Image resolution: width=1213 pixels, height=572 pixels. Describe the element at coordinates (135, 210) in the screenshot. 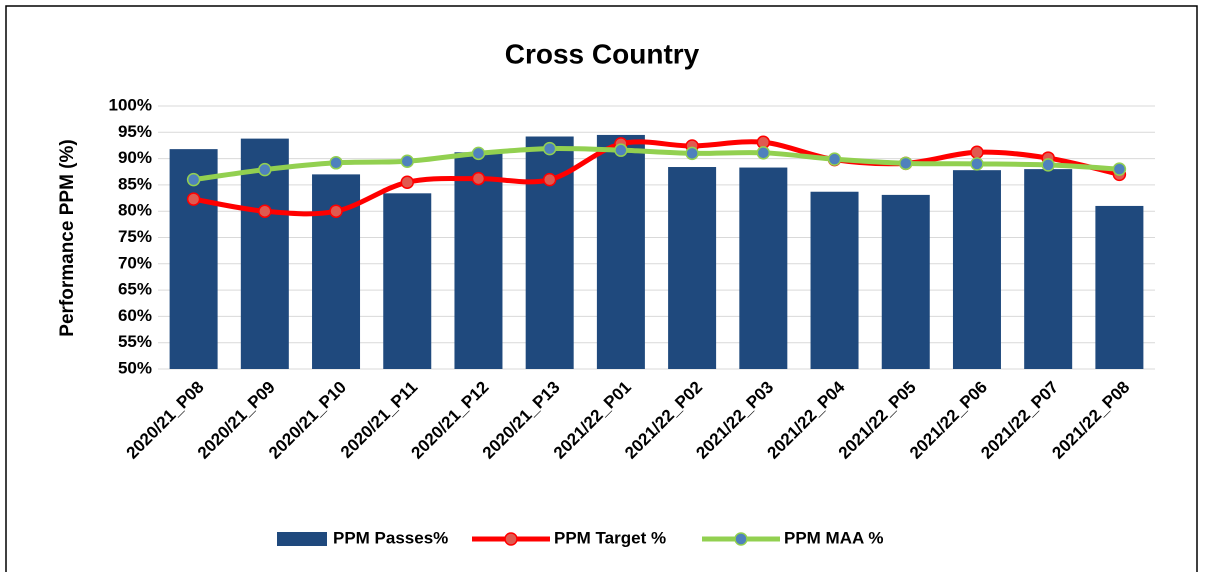

I see `y-tick-label: 80%` at that location.